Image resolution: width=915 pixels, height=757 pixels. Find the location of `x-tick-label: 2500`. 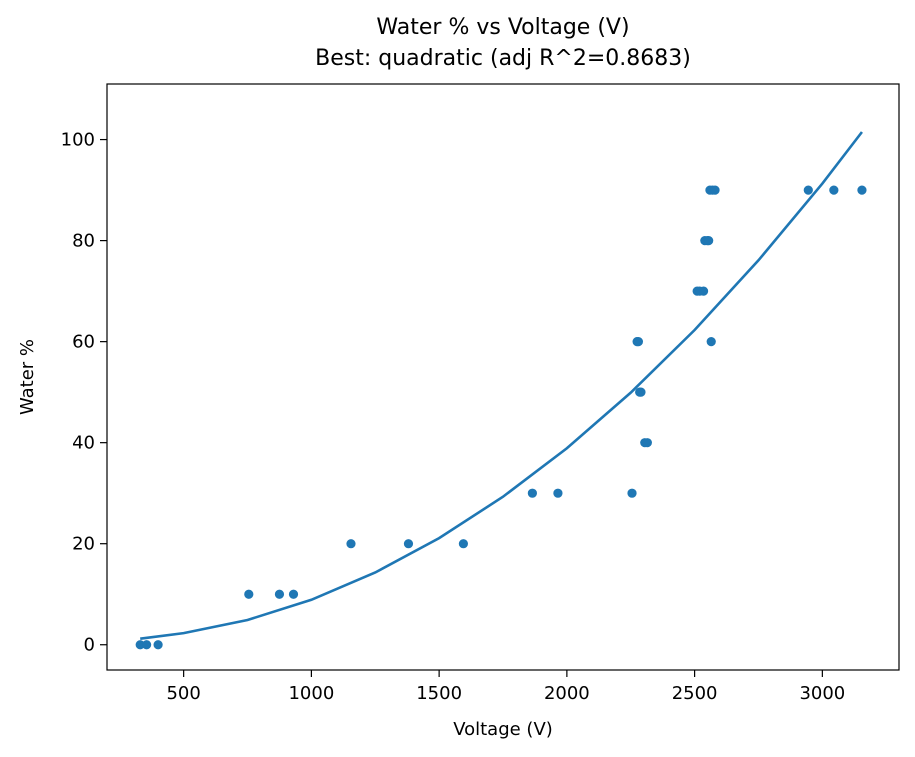

x-tick-label: 2500 is located at coordinates (695, 693).